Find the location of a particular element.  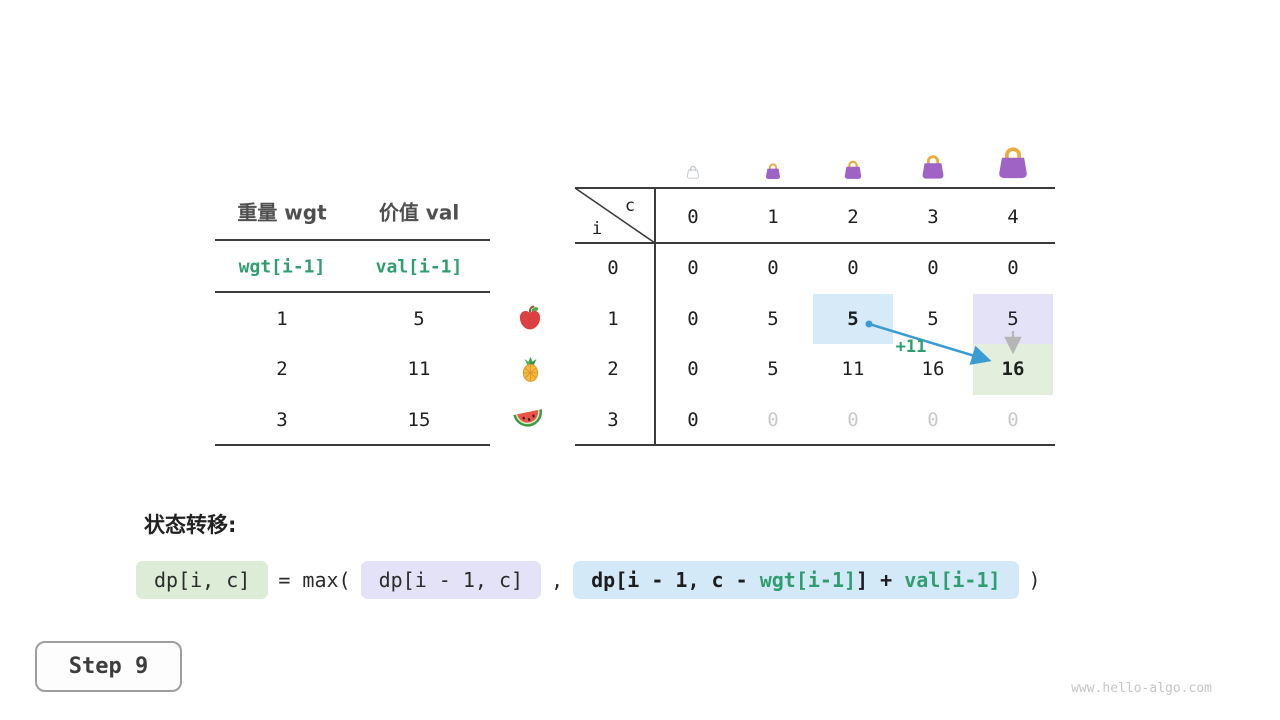

apple-icon is located at coordinates (530, 318).